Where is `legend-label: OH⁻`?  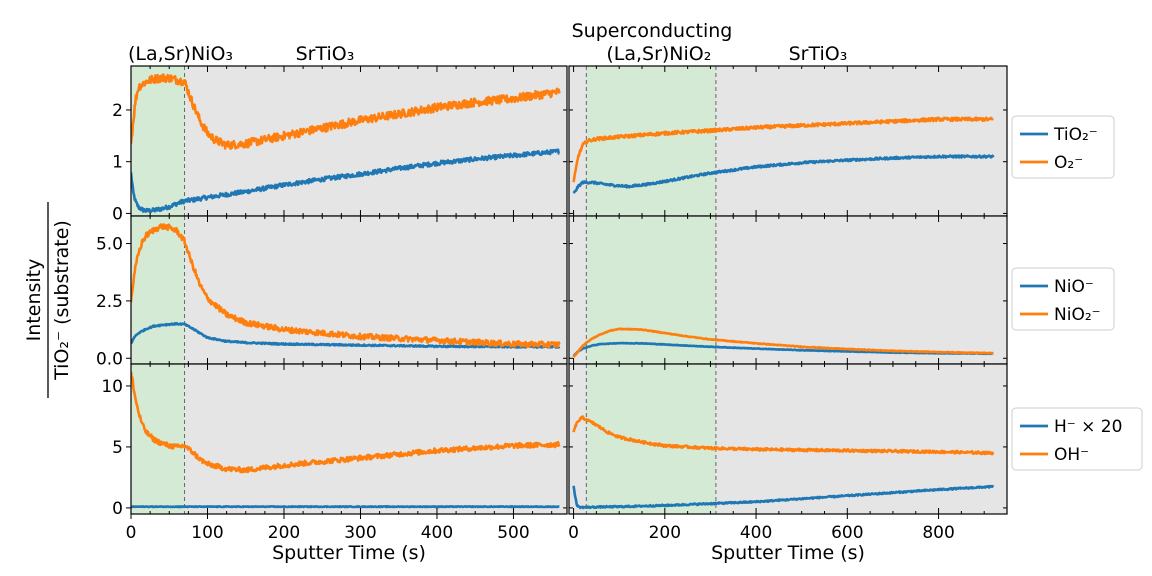 legend-label: OH⁻ is located at coordinates (1071, 455).